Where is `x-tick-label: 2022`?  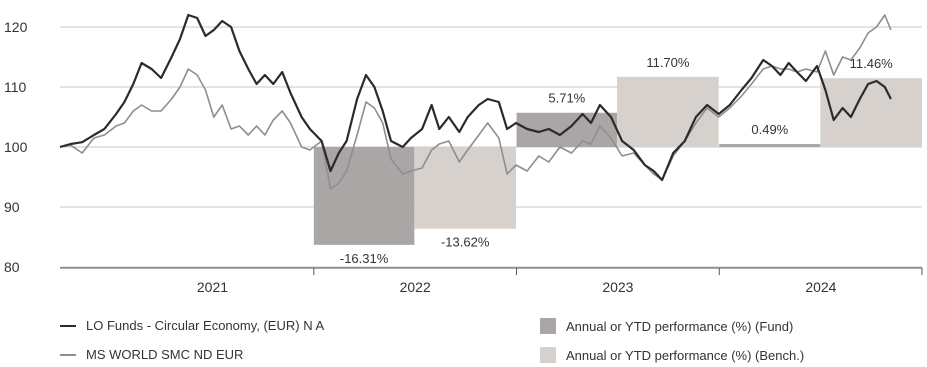
x-tick-label: 2022 is located at coordinates (415, 287).